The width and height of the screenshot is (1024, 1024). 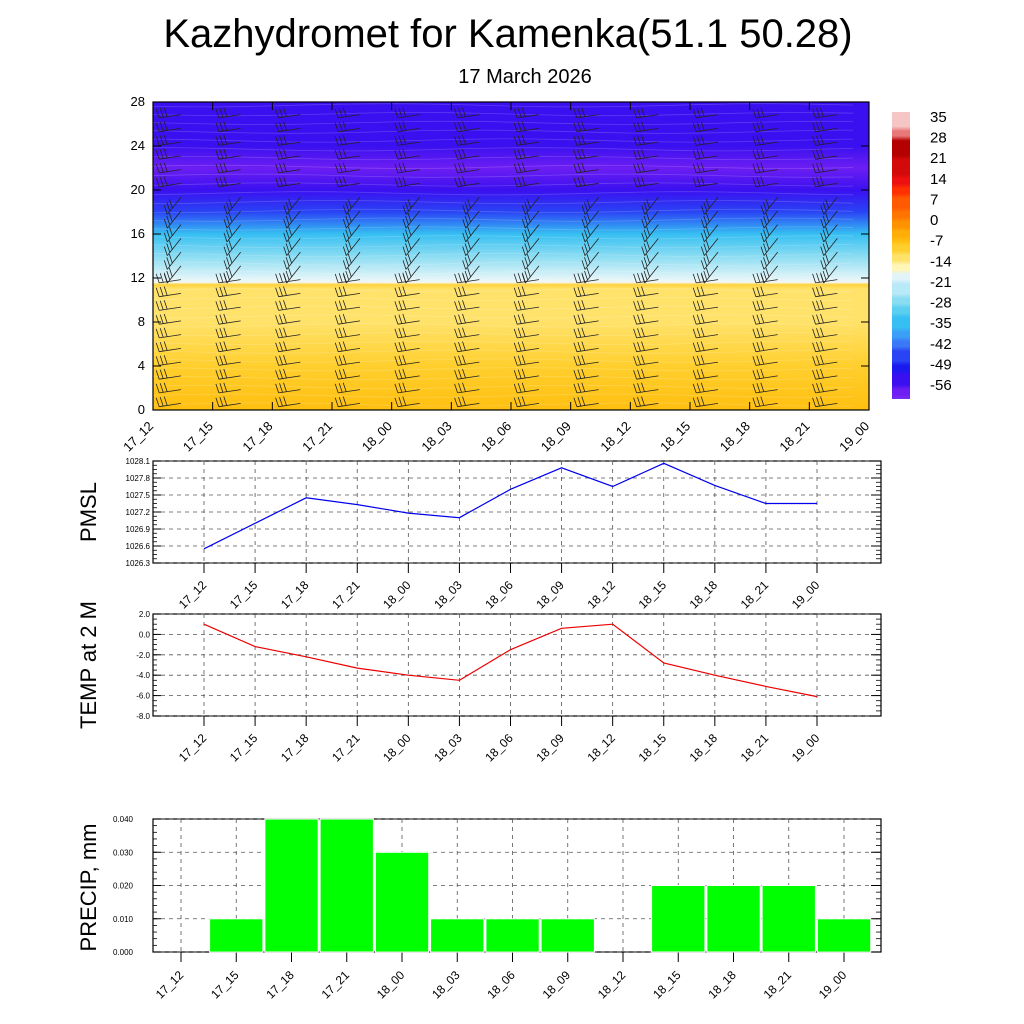 What do you see at coordinates (806, 595) in the screenshot?
I see `x-tick-label: 19_00` at bounding box center [806, 595].